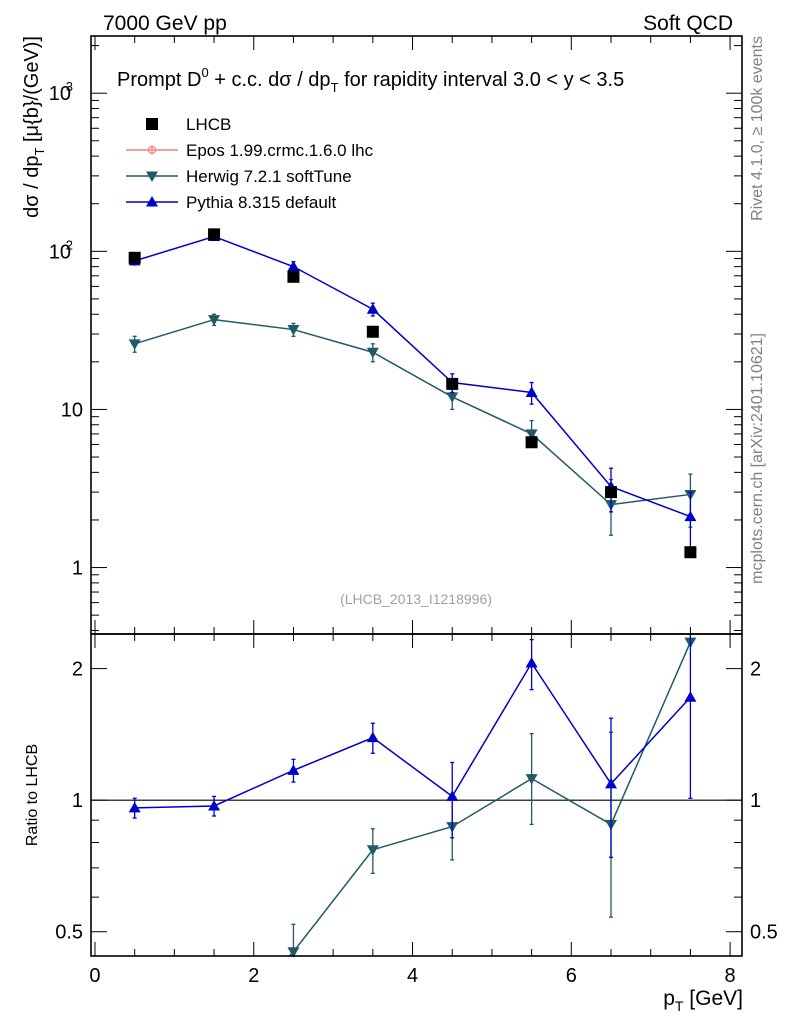 Image resolution: width=786 pixels, height=1024 pixels. I want to click on xtick-label: 8, so click(730, 976).